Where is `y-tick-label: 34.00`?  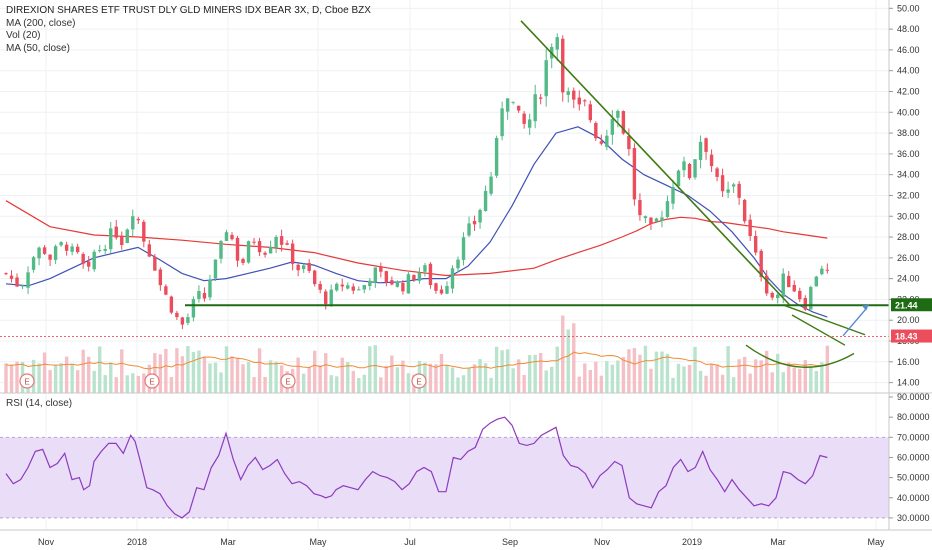 y-tick-label: 34.00 is located at coordinates (908, 175).